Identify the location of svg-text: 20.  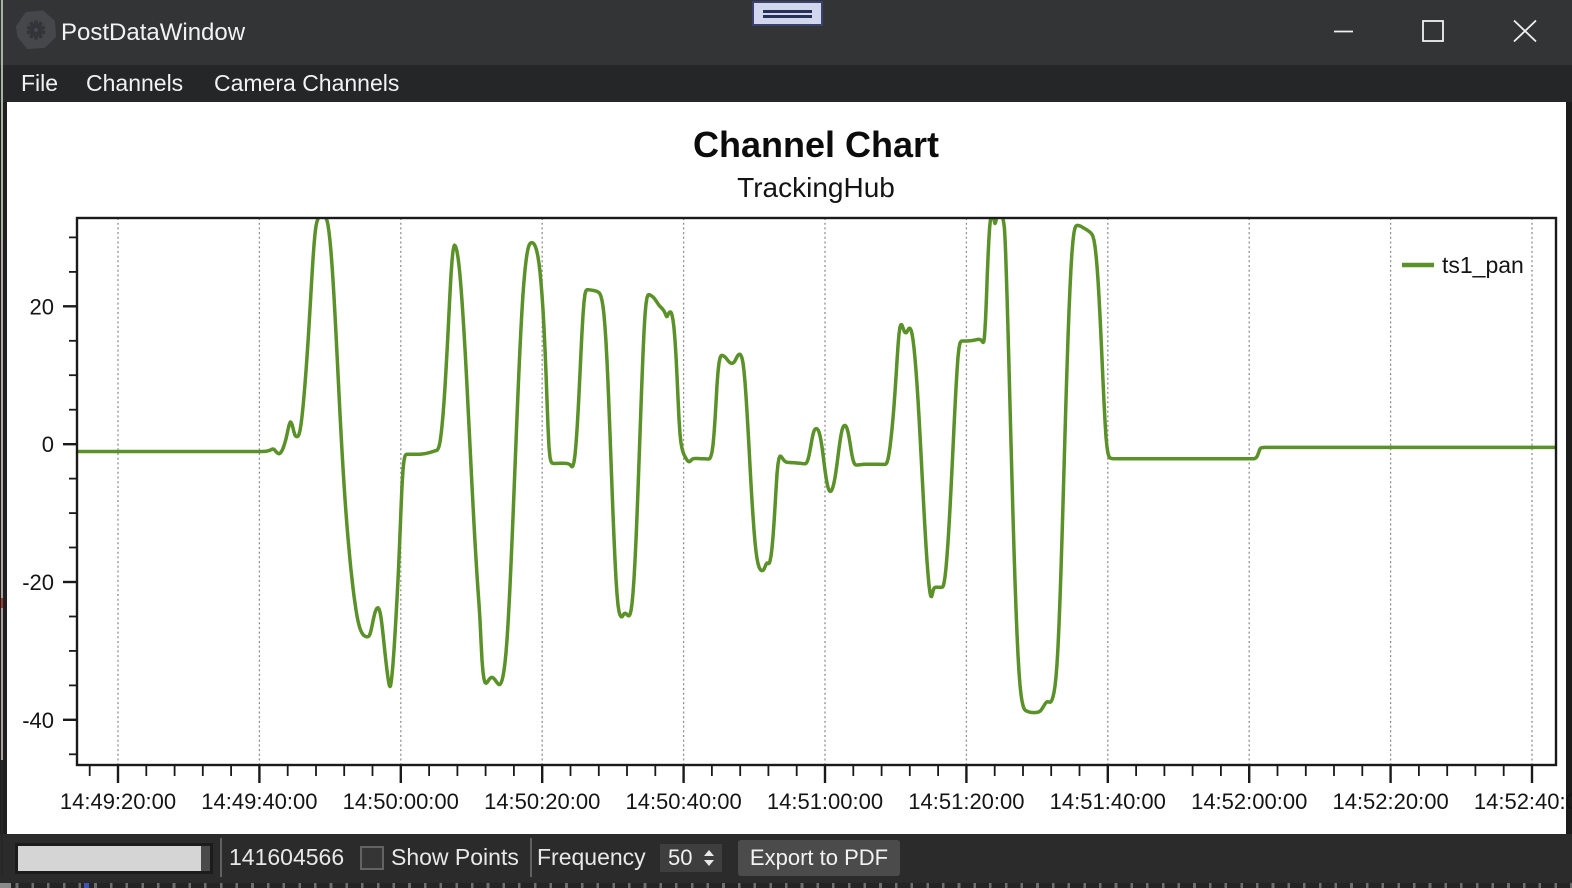
(42, 306).